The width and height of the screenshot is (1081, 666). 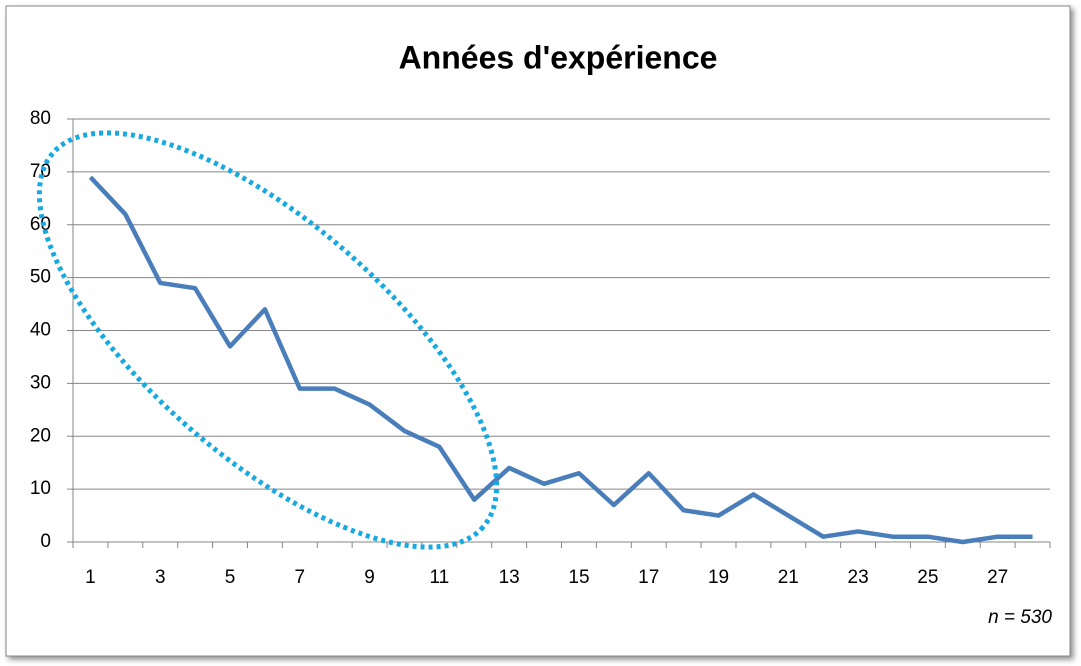 I want to click on x-tick-label: 19, so click(x=718, y=577).